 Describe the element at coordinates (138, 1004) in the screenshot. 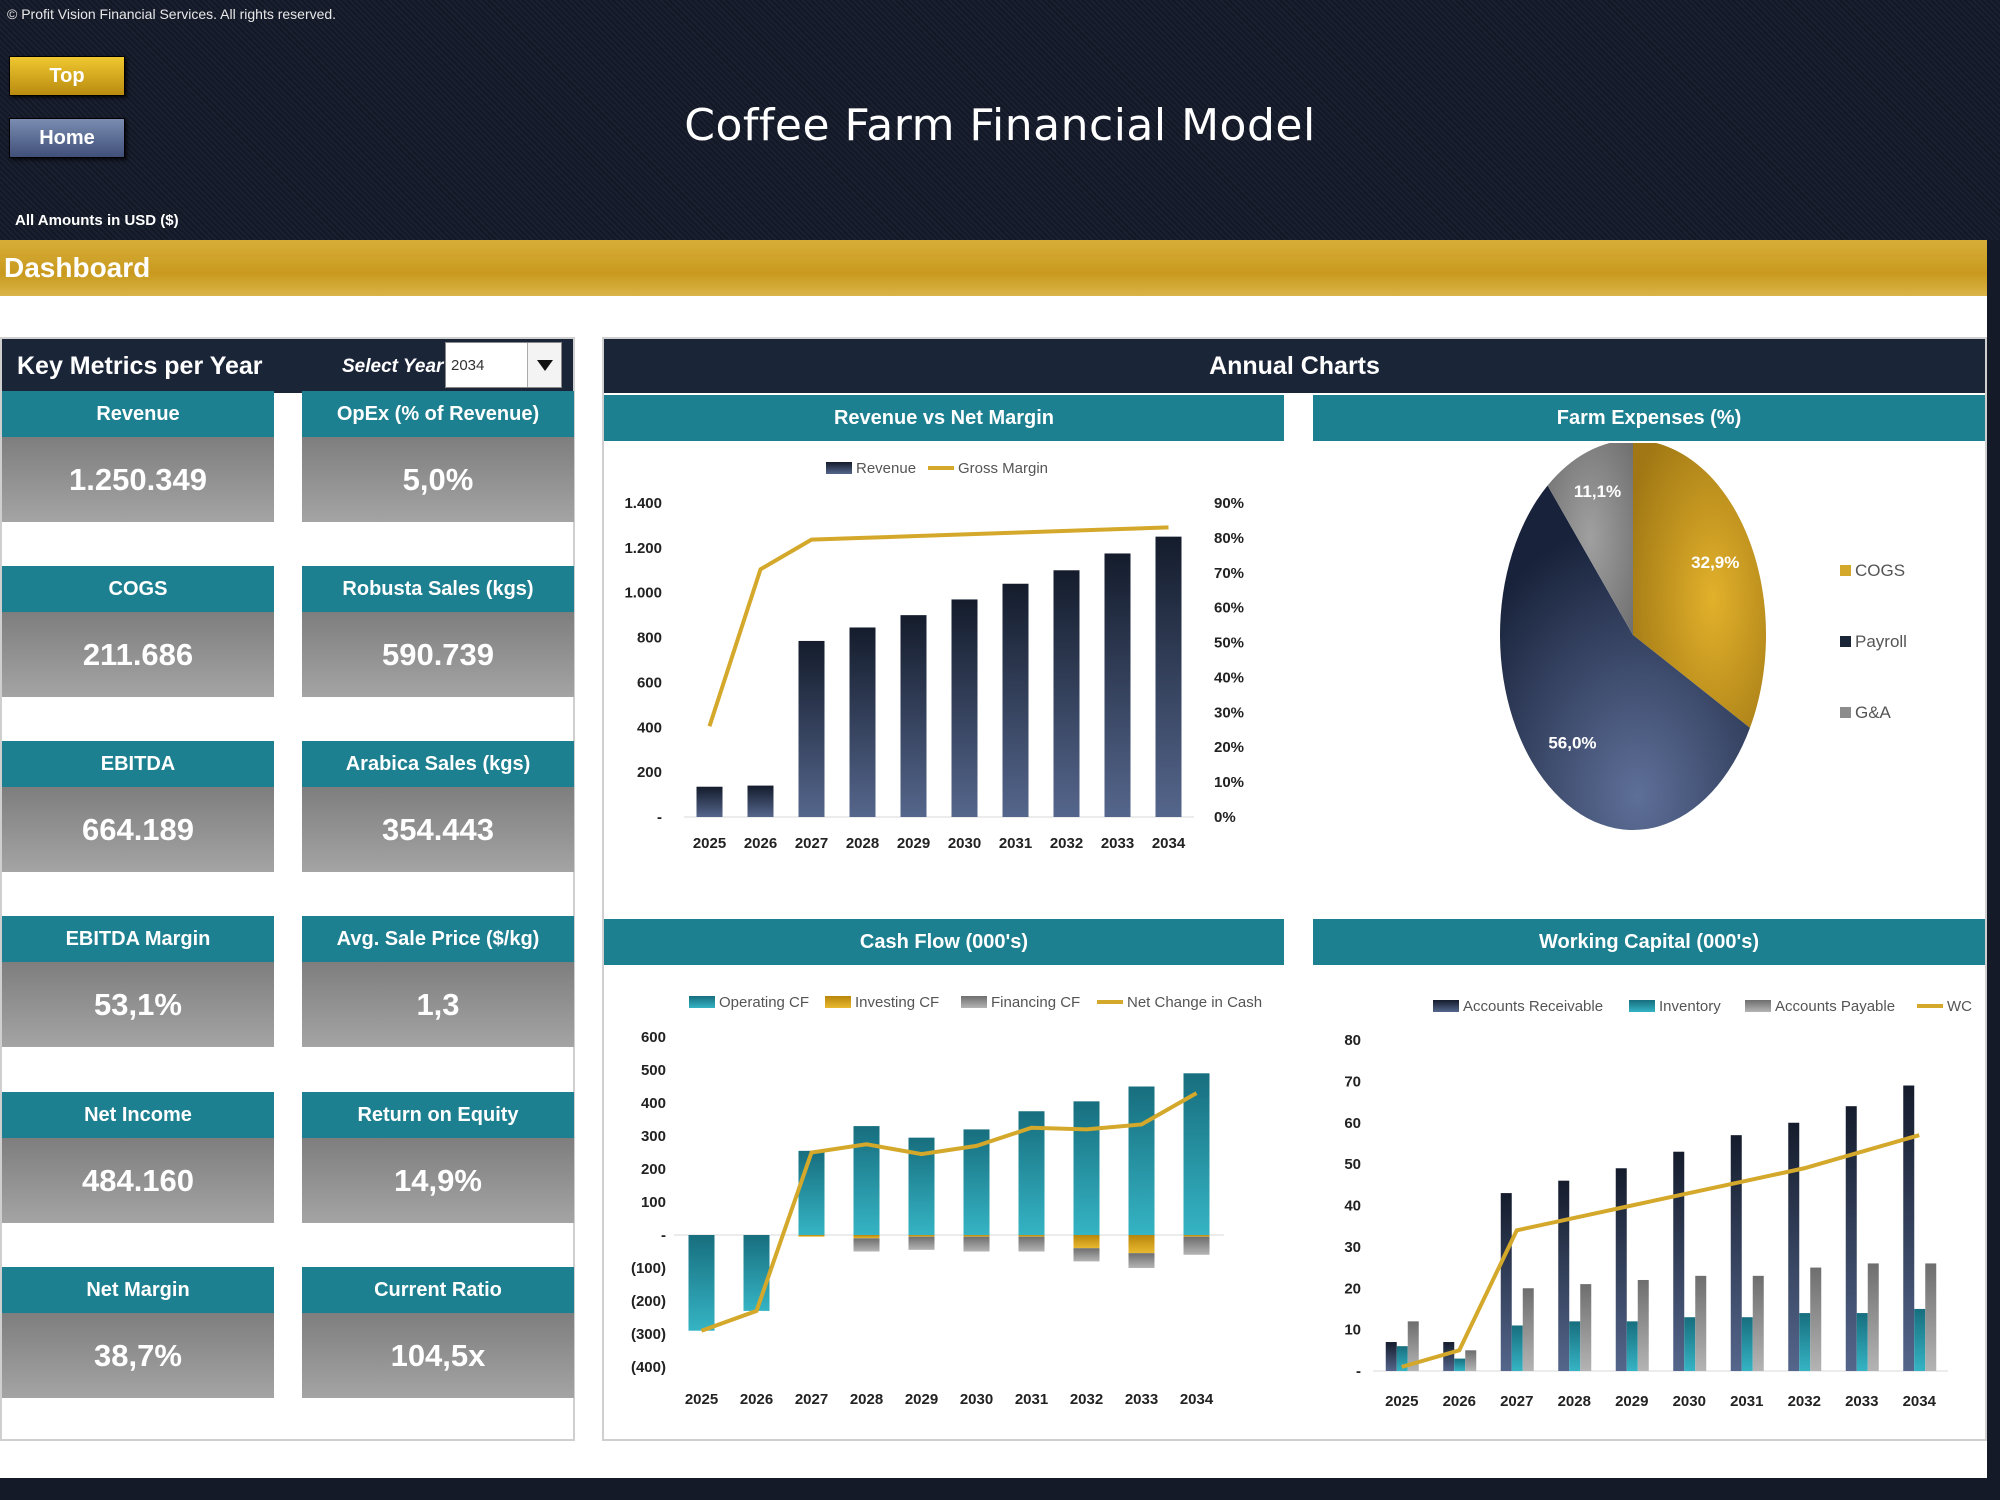

I see `metric-value: 53,1%` at that location.